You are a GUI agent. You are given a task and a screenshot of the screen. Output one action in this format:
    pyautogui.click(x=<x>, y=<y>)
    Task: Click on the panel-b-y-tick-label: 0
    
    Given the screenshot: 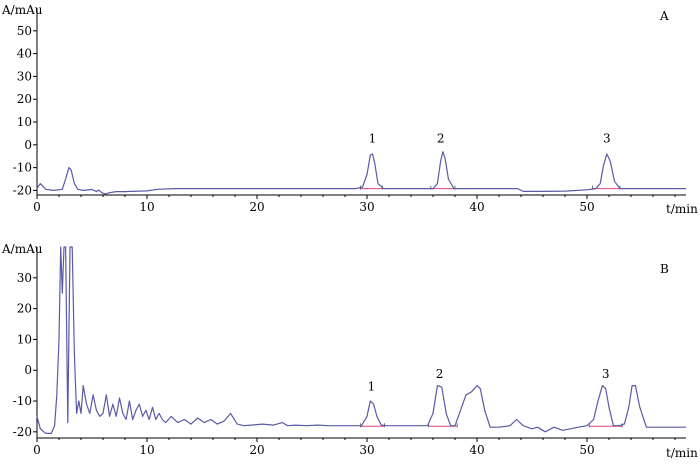 What is the action you would take?
    pyautogui.click(x=28, y=370)
    